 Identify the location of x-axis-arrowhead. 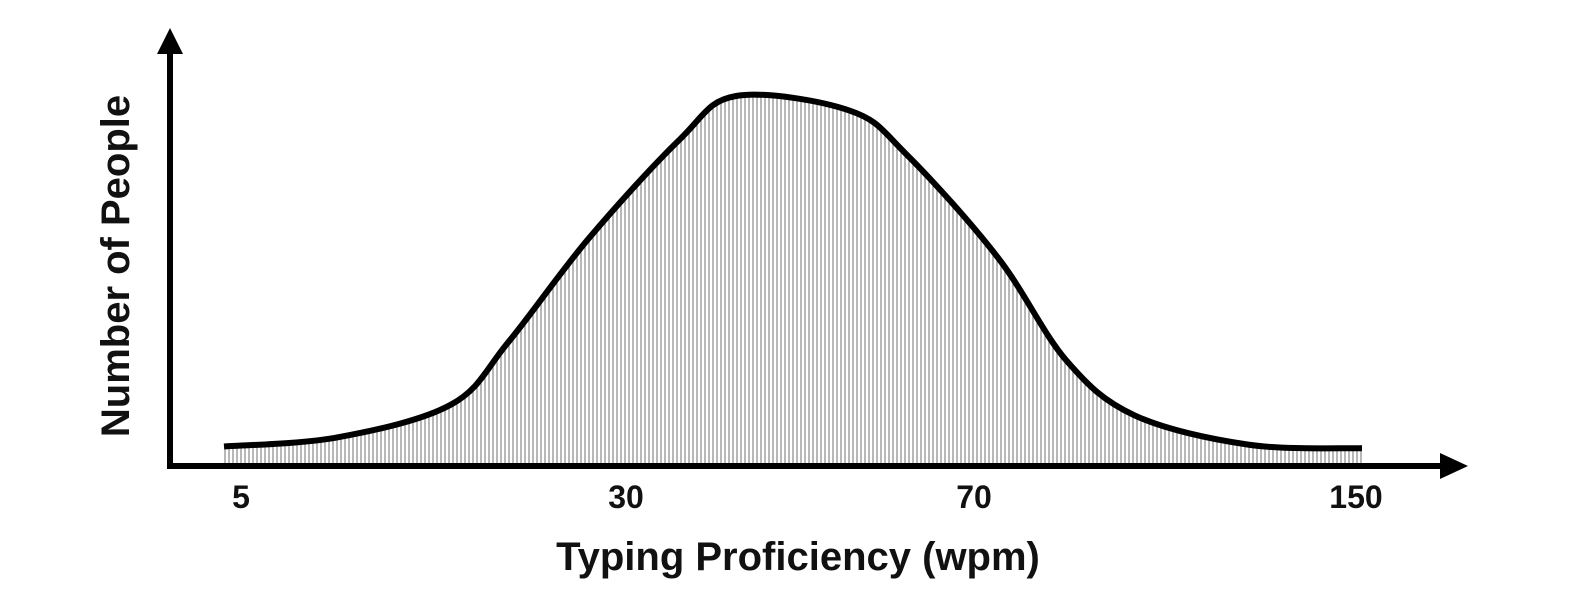
(1454, 466).